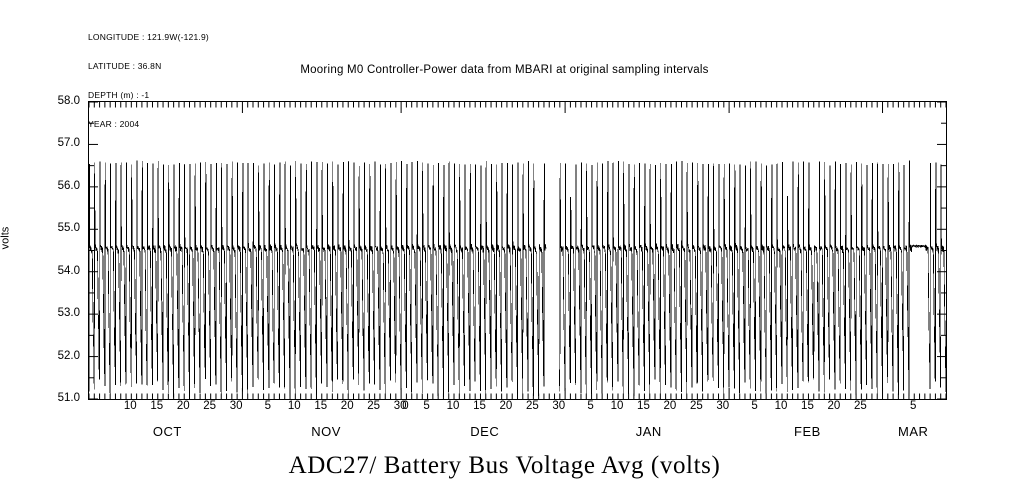  Describe the element at coordinates (68, 143) in the screenshot. I see `y-axis-tick-label: 57.0` at that location.